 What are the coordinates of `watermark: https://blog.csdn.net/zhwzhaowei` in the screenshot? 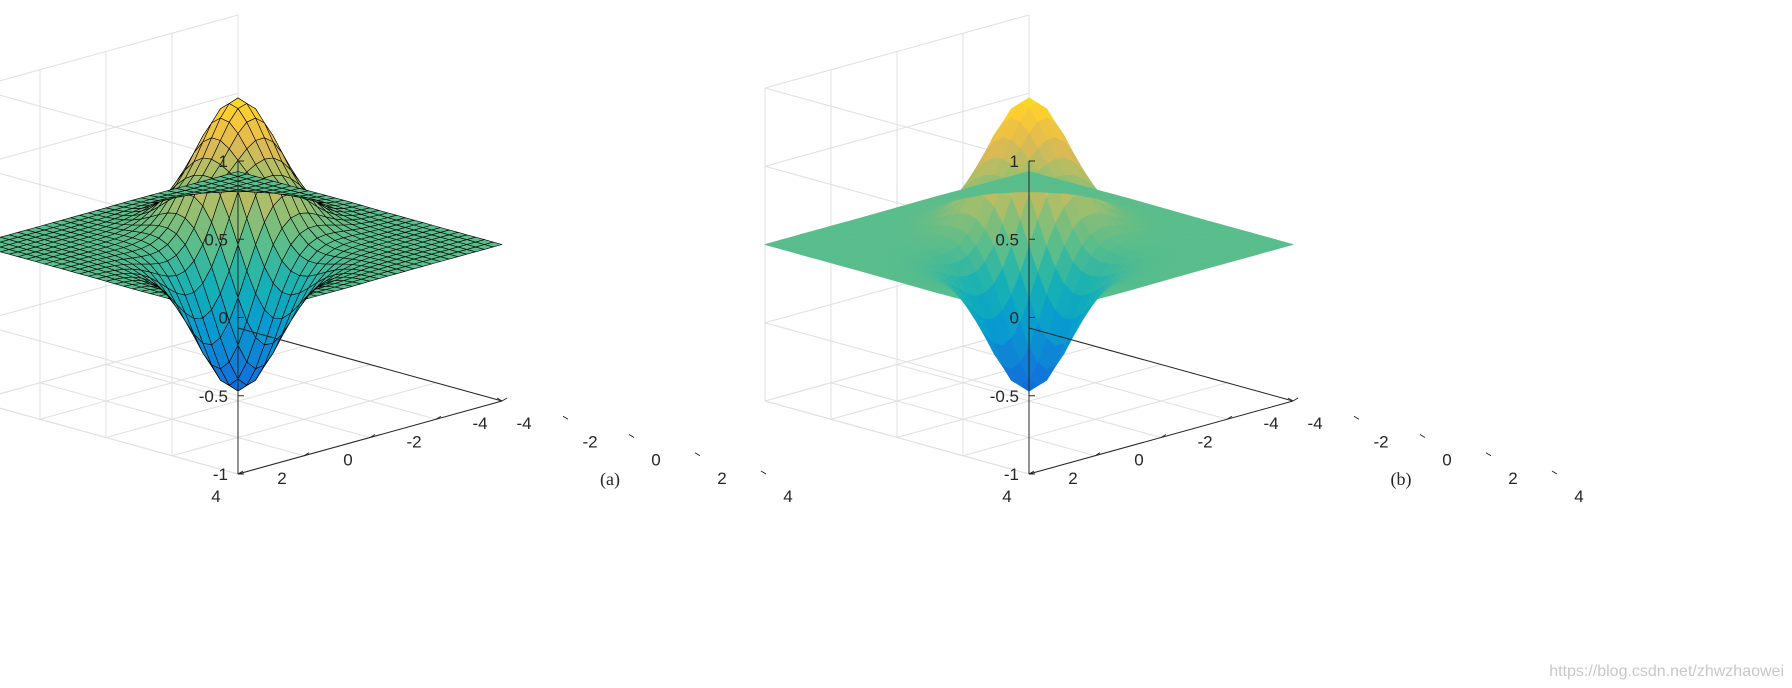 It's located at (1666, 671).